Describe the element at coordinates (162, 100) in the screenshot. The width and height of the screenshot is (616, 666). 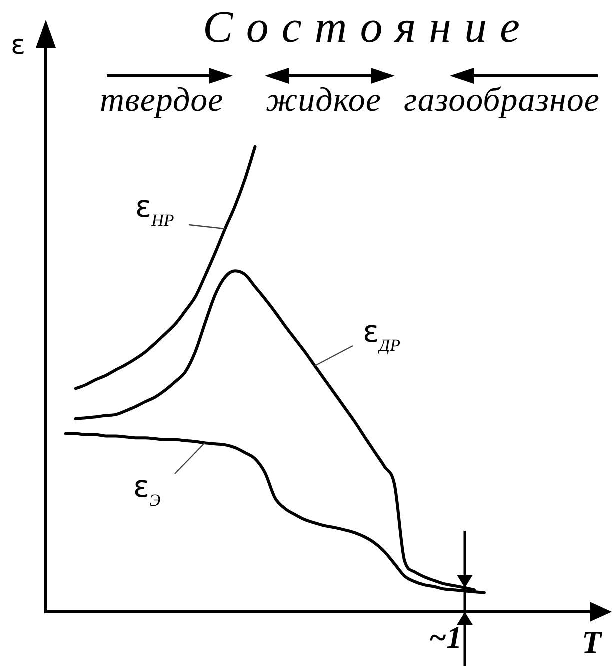
I see `text: твердое` at that location.